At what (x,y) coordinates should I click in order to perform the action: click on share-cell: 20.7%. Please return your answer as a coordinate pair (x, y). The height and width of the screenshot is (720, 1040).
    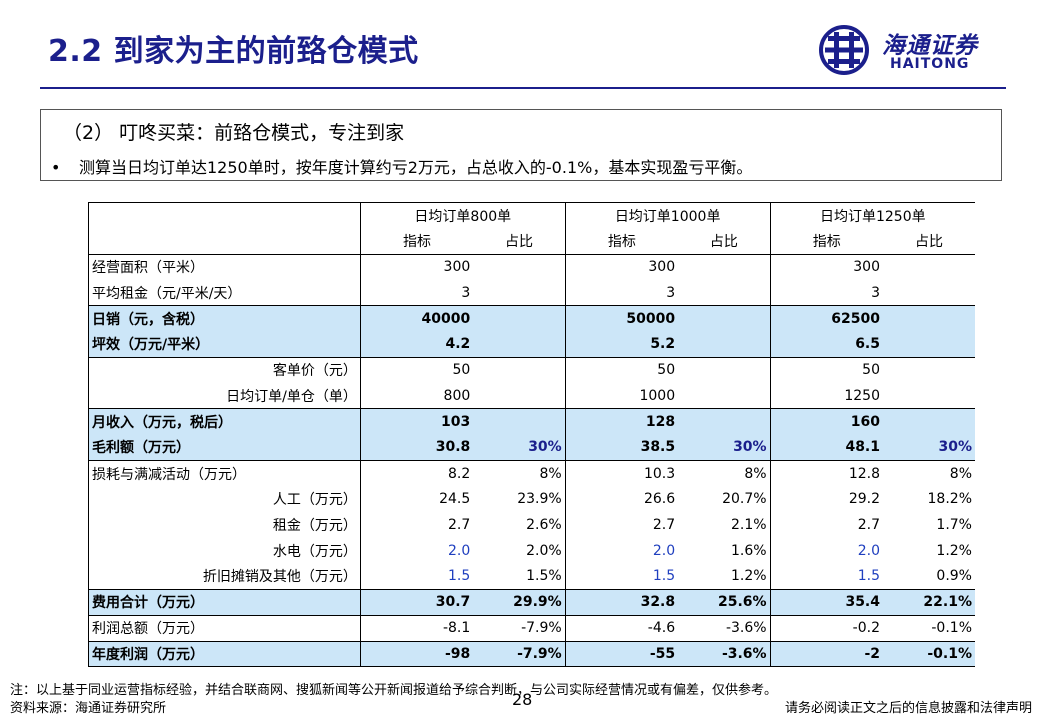
    Looking at the image, I should click on (744, 499).